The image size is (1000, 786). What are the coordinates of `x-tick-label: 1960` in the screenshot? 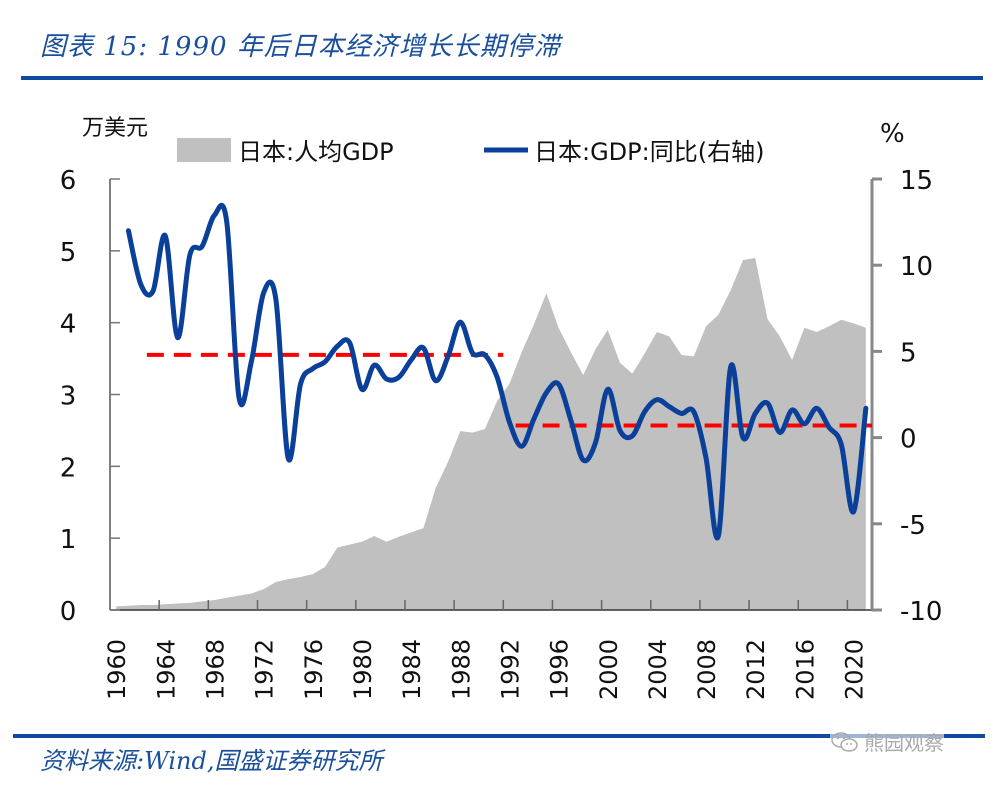 It's located at (117, 669).